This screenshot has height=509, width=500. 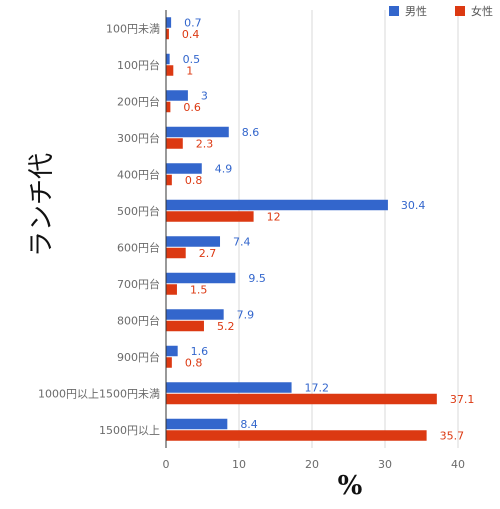 What do you see at coordinates (257, 278) in the screenshot?
I see `data-label: 9.5` at bounding box center [257, 278].